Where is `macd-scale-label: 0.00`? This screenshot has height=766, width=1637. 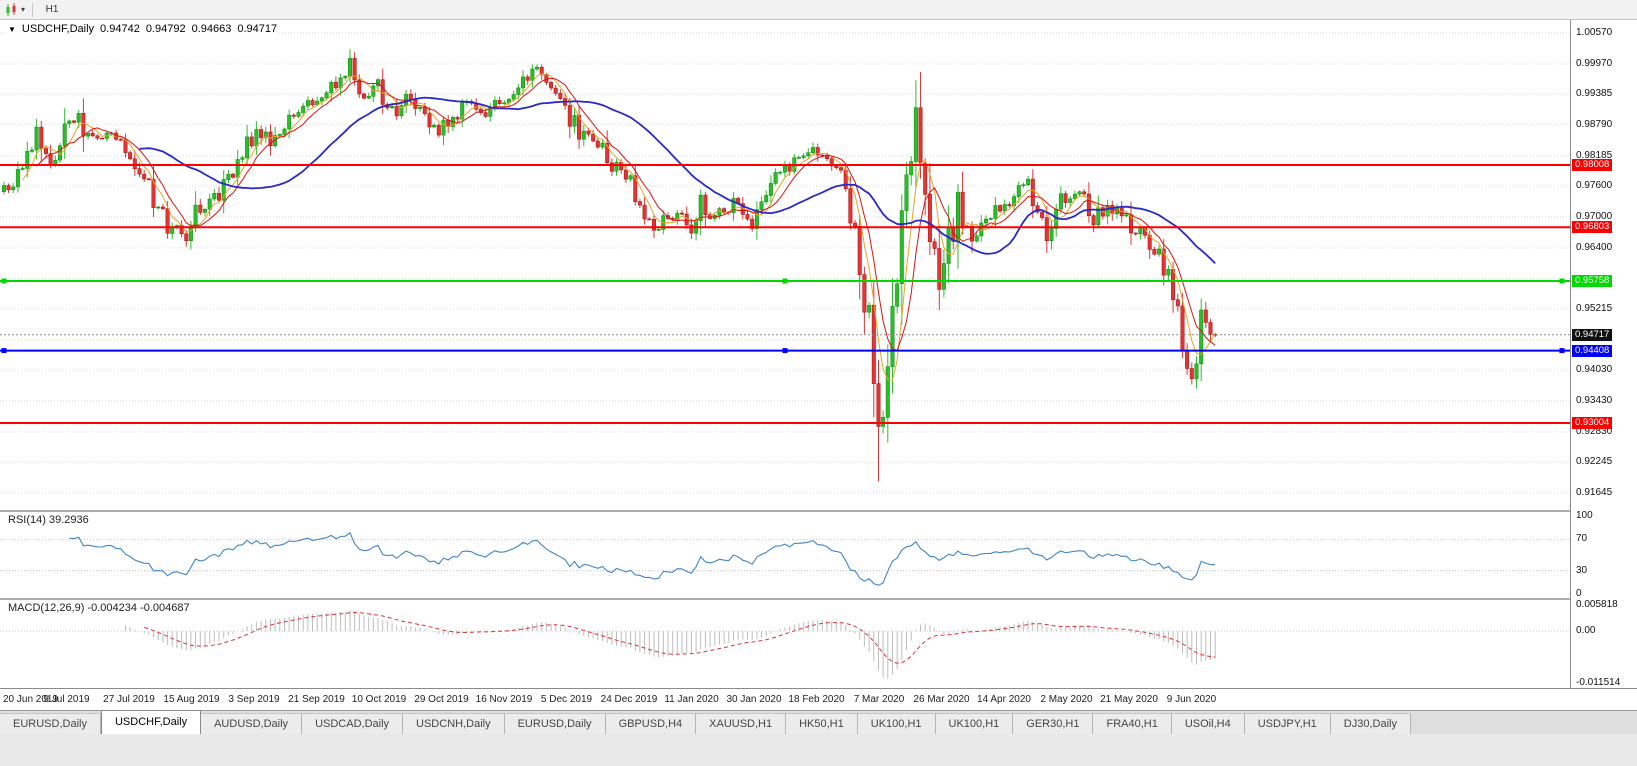
macd-scale-label: 0.00 is located at coordinates (1586, 630).